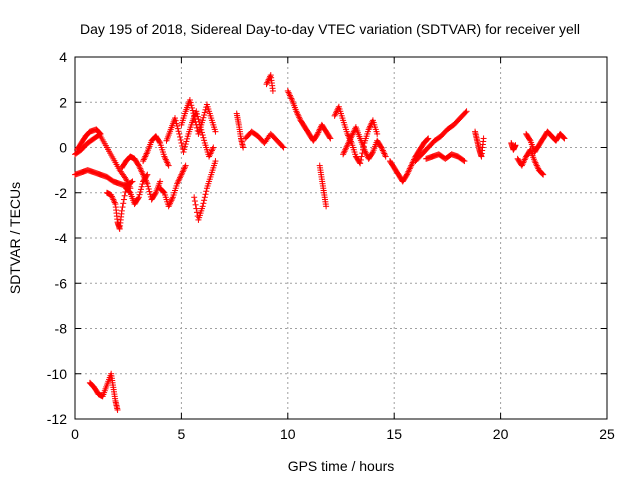 The image size is (640, 480). What do you see at coordinates (57, 419) in the screenshot?
I see `y-tick-label: -12` at bounding box center [57, 419].